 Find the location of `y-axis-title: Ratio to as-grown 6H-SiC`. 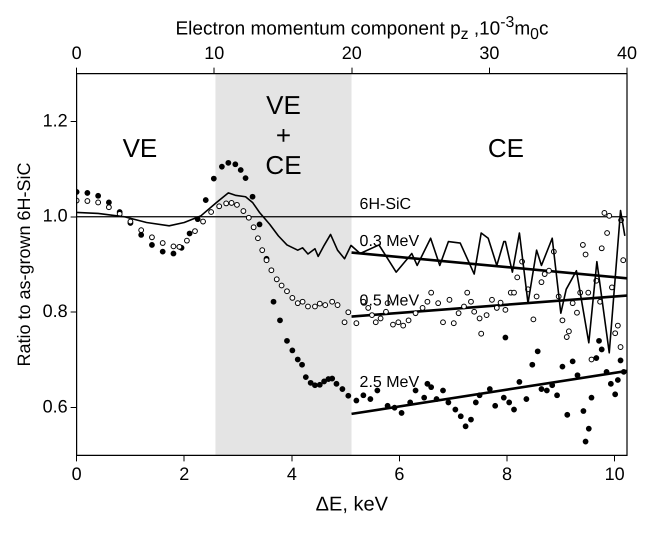

y-axis-title: Ratio to as-grown 6H-SiC is located at coordinates (24, 264).